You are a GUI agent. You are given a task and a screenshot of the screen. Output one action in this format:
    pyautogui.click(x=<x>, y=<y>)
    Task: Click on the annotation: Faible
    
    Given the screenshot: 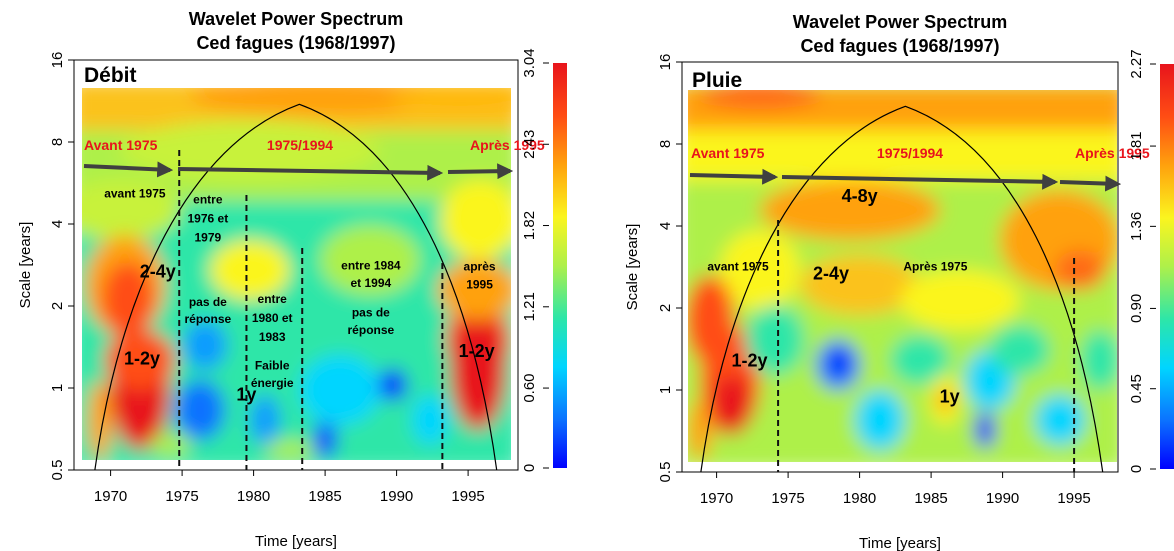 What is the action you would take?
    pyautogui.click(x=272, y=365)
    